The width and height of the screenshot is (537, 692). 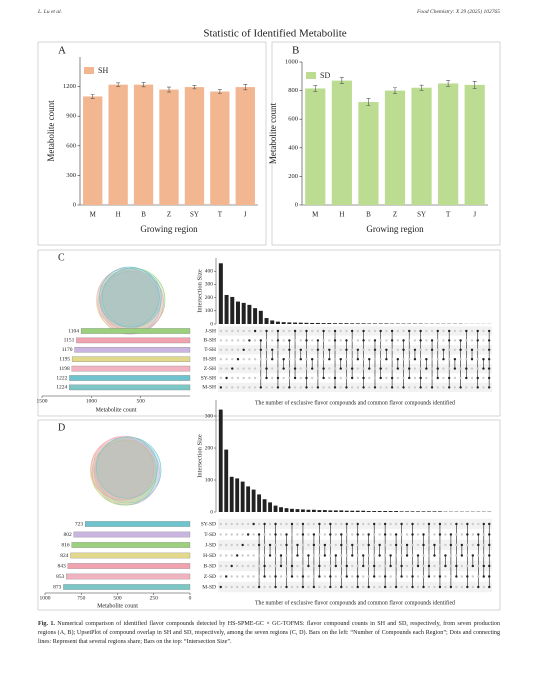 I want to click on legend-swatch, so click(x=311, y=75).